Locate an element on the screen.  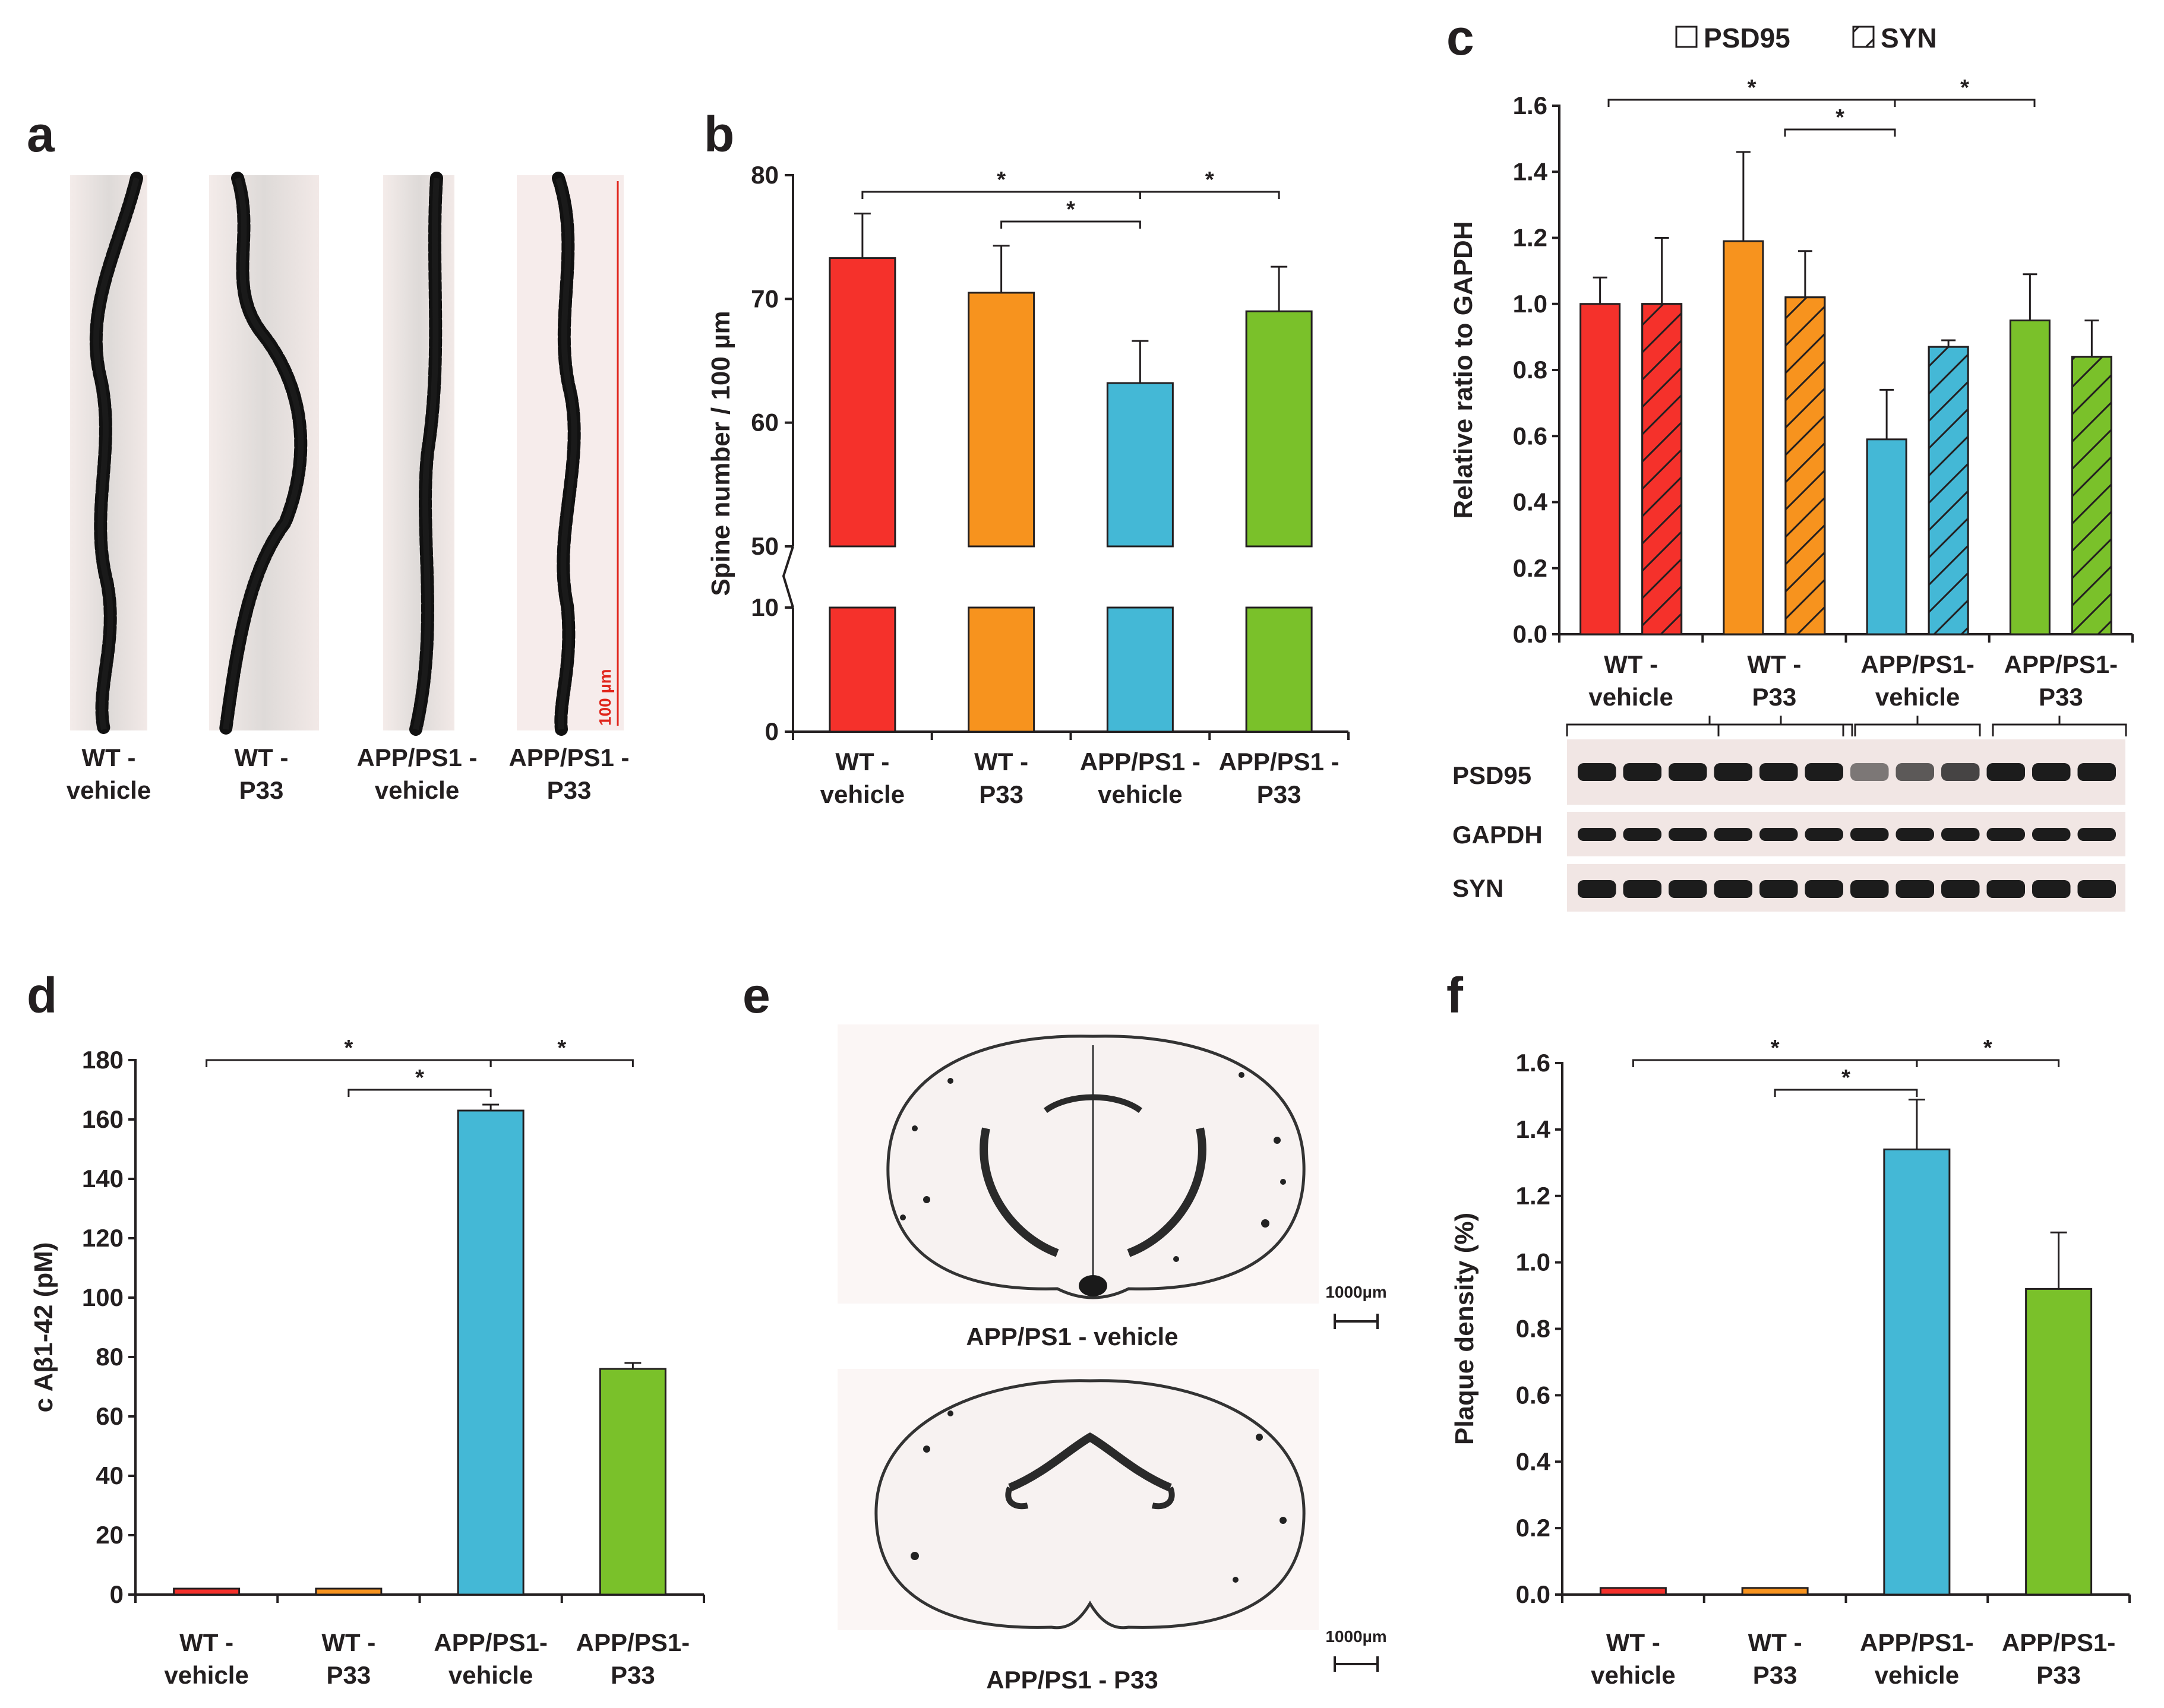
legend-psd95-swatch is located at coordinates (1686, 37).